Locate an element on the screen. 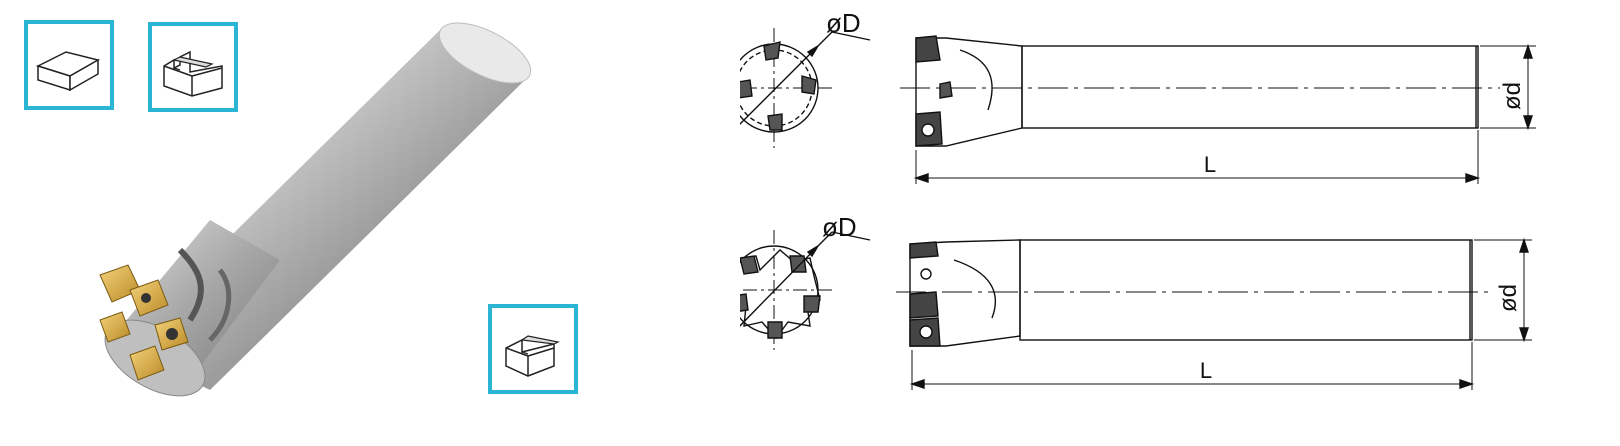 Image resolution: width=1620 pixels, height=446 pixels. slotting-icon-box is located at coordinates (193, 67).